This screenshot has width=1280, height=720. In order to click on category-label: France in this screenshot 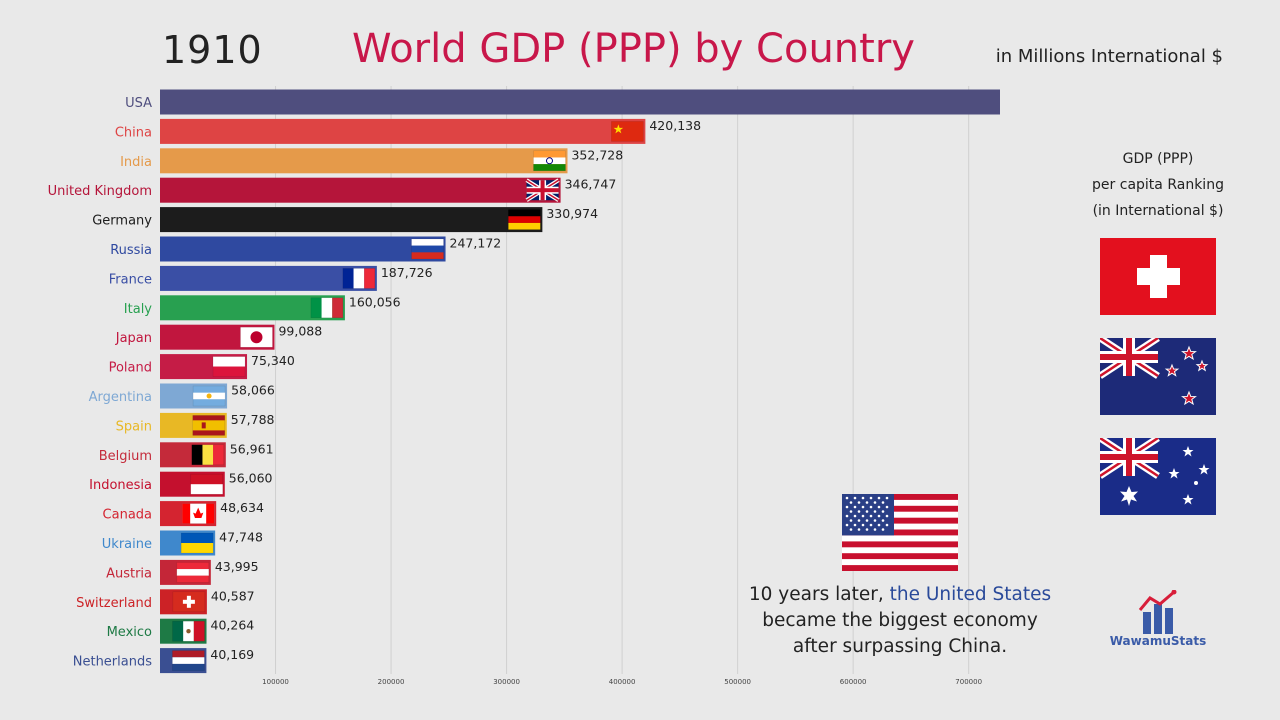, I will do `click(130, 279)`.